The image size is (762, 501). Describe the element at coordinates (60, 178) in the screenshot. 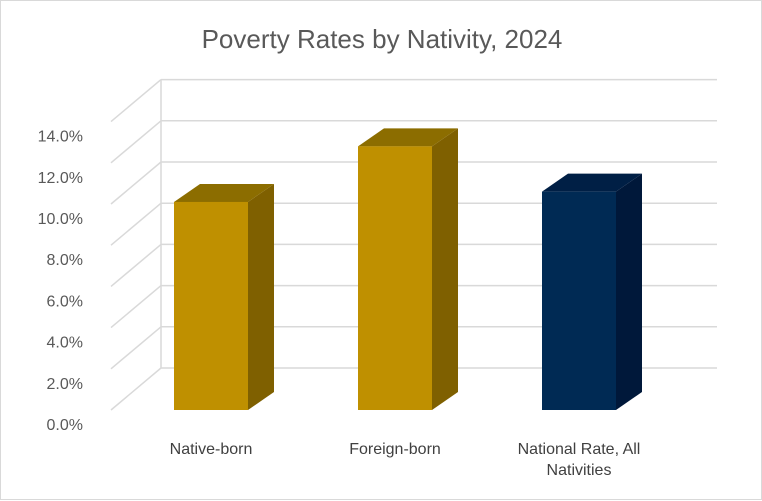

I see `y-tick-label: 12.0%` at that location.